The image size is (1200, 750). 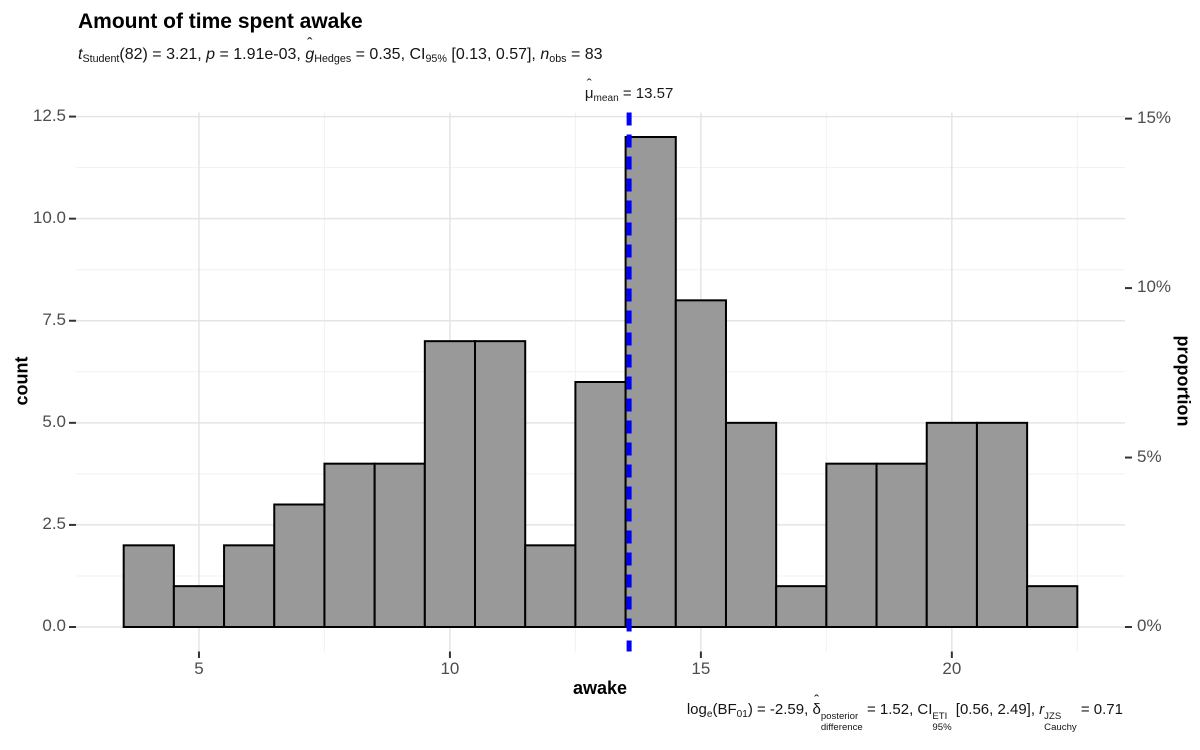 I want to click on script-stack: posterior difference, so click(x=841, y=722).